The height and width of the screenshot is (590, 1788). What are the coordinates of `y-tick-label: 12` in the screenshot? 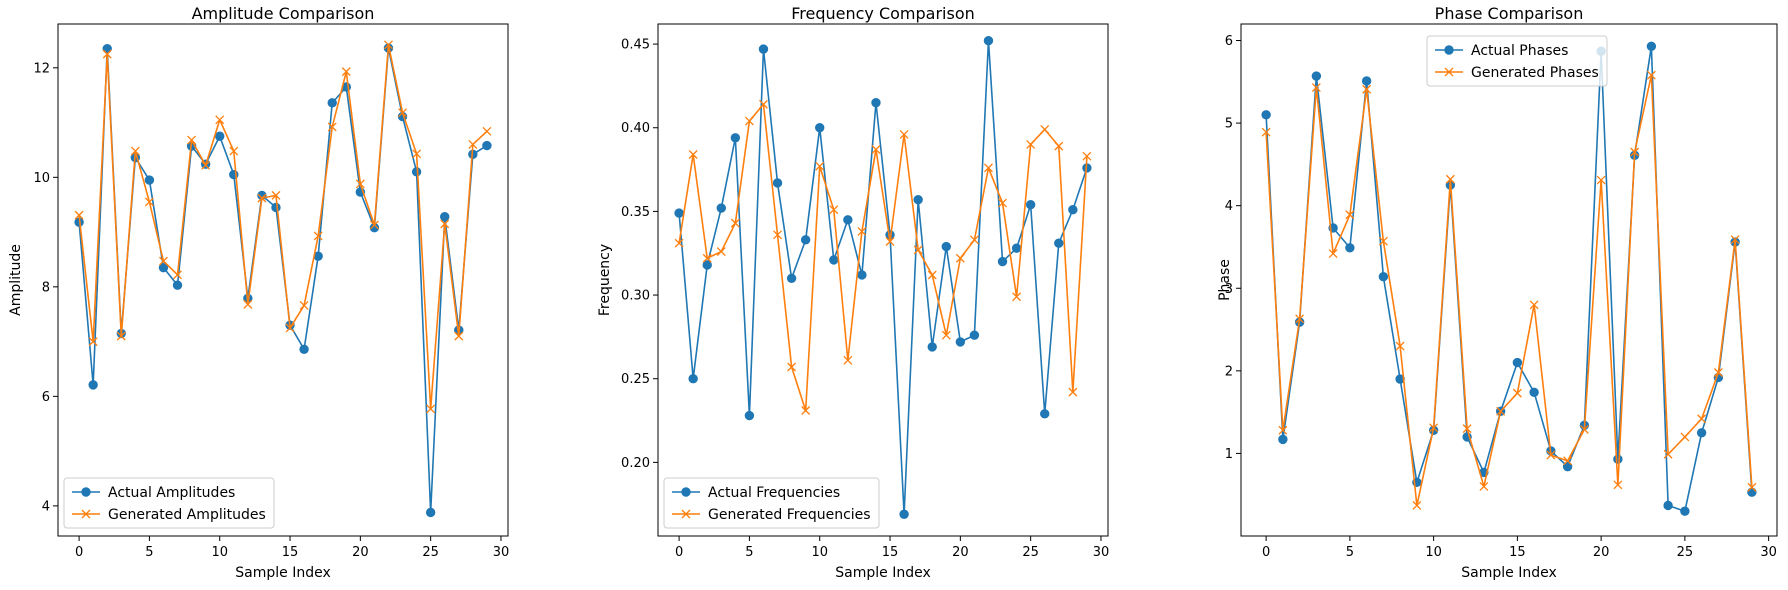 It's located at (41, 68).